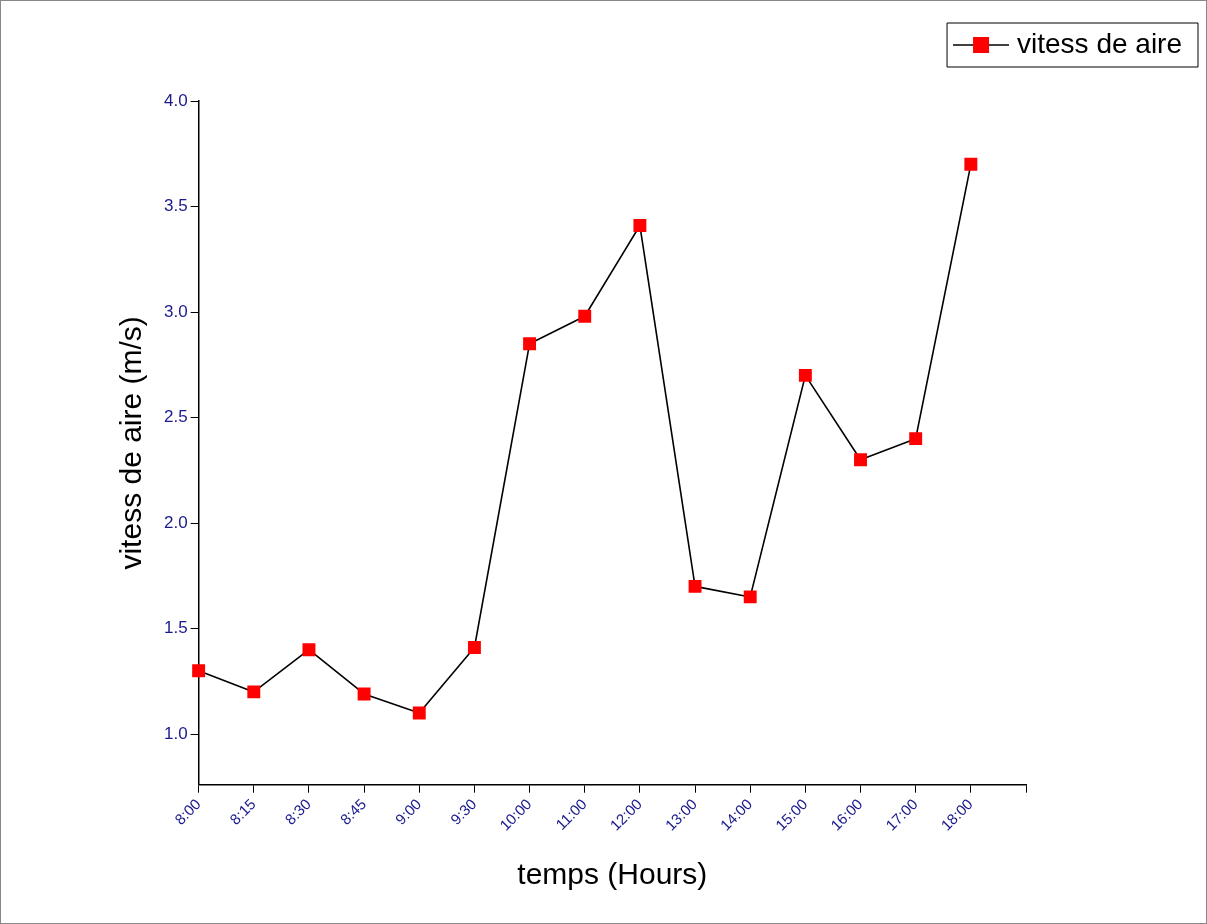  What do you see at coordinates (131, 443) in the screenshot?
I see `y-axis-title: vitess de aire (m/s)` at bounding box center [131, 443].